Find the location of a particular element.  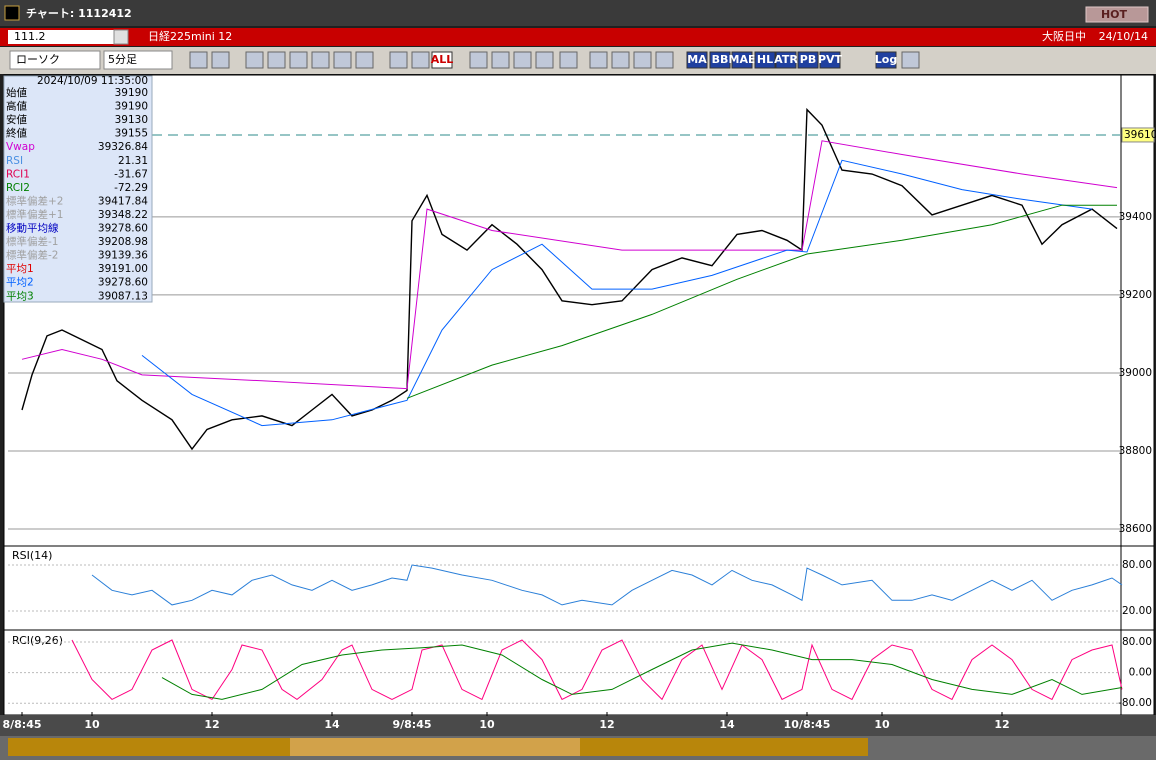

hot-label: HOT is located at coordinates (1114, 14).